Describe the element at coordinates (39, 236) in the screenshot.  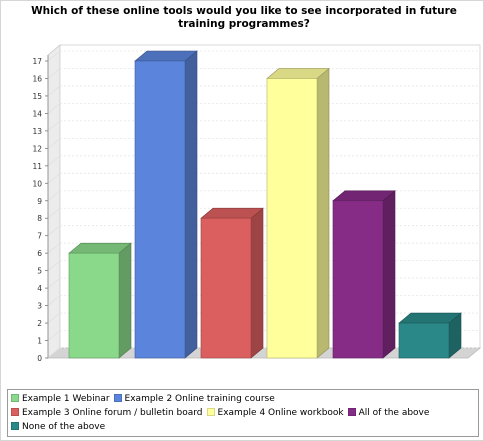
I see `y-tick-label: 7` at that location.